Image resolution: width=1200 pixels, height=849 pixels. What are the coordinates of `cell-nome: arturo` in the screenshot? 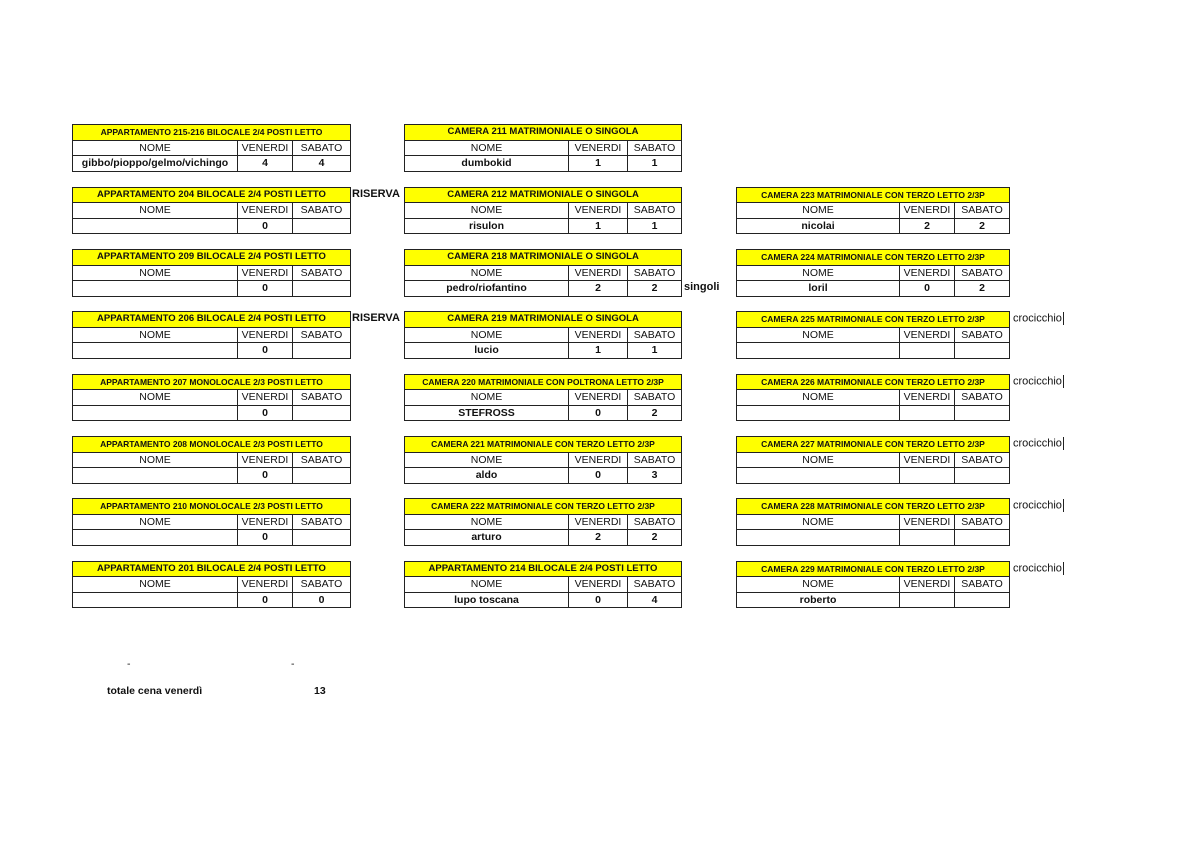 It's located at (486, 537).